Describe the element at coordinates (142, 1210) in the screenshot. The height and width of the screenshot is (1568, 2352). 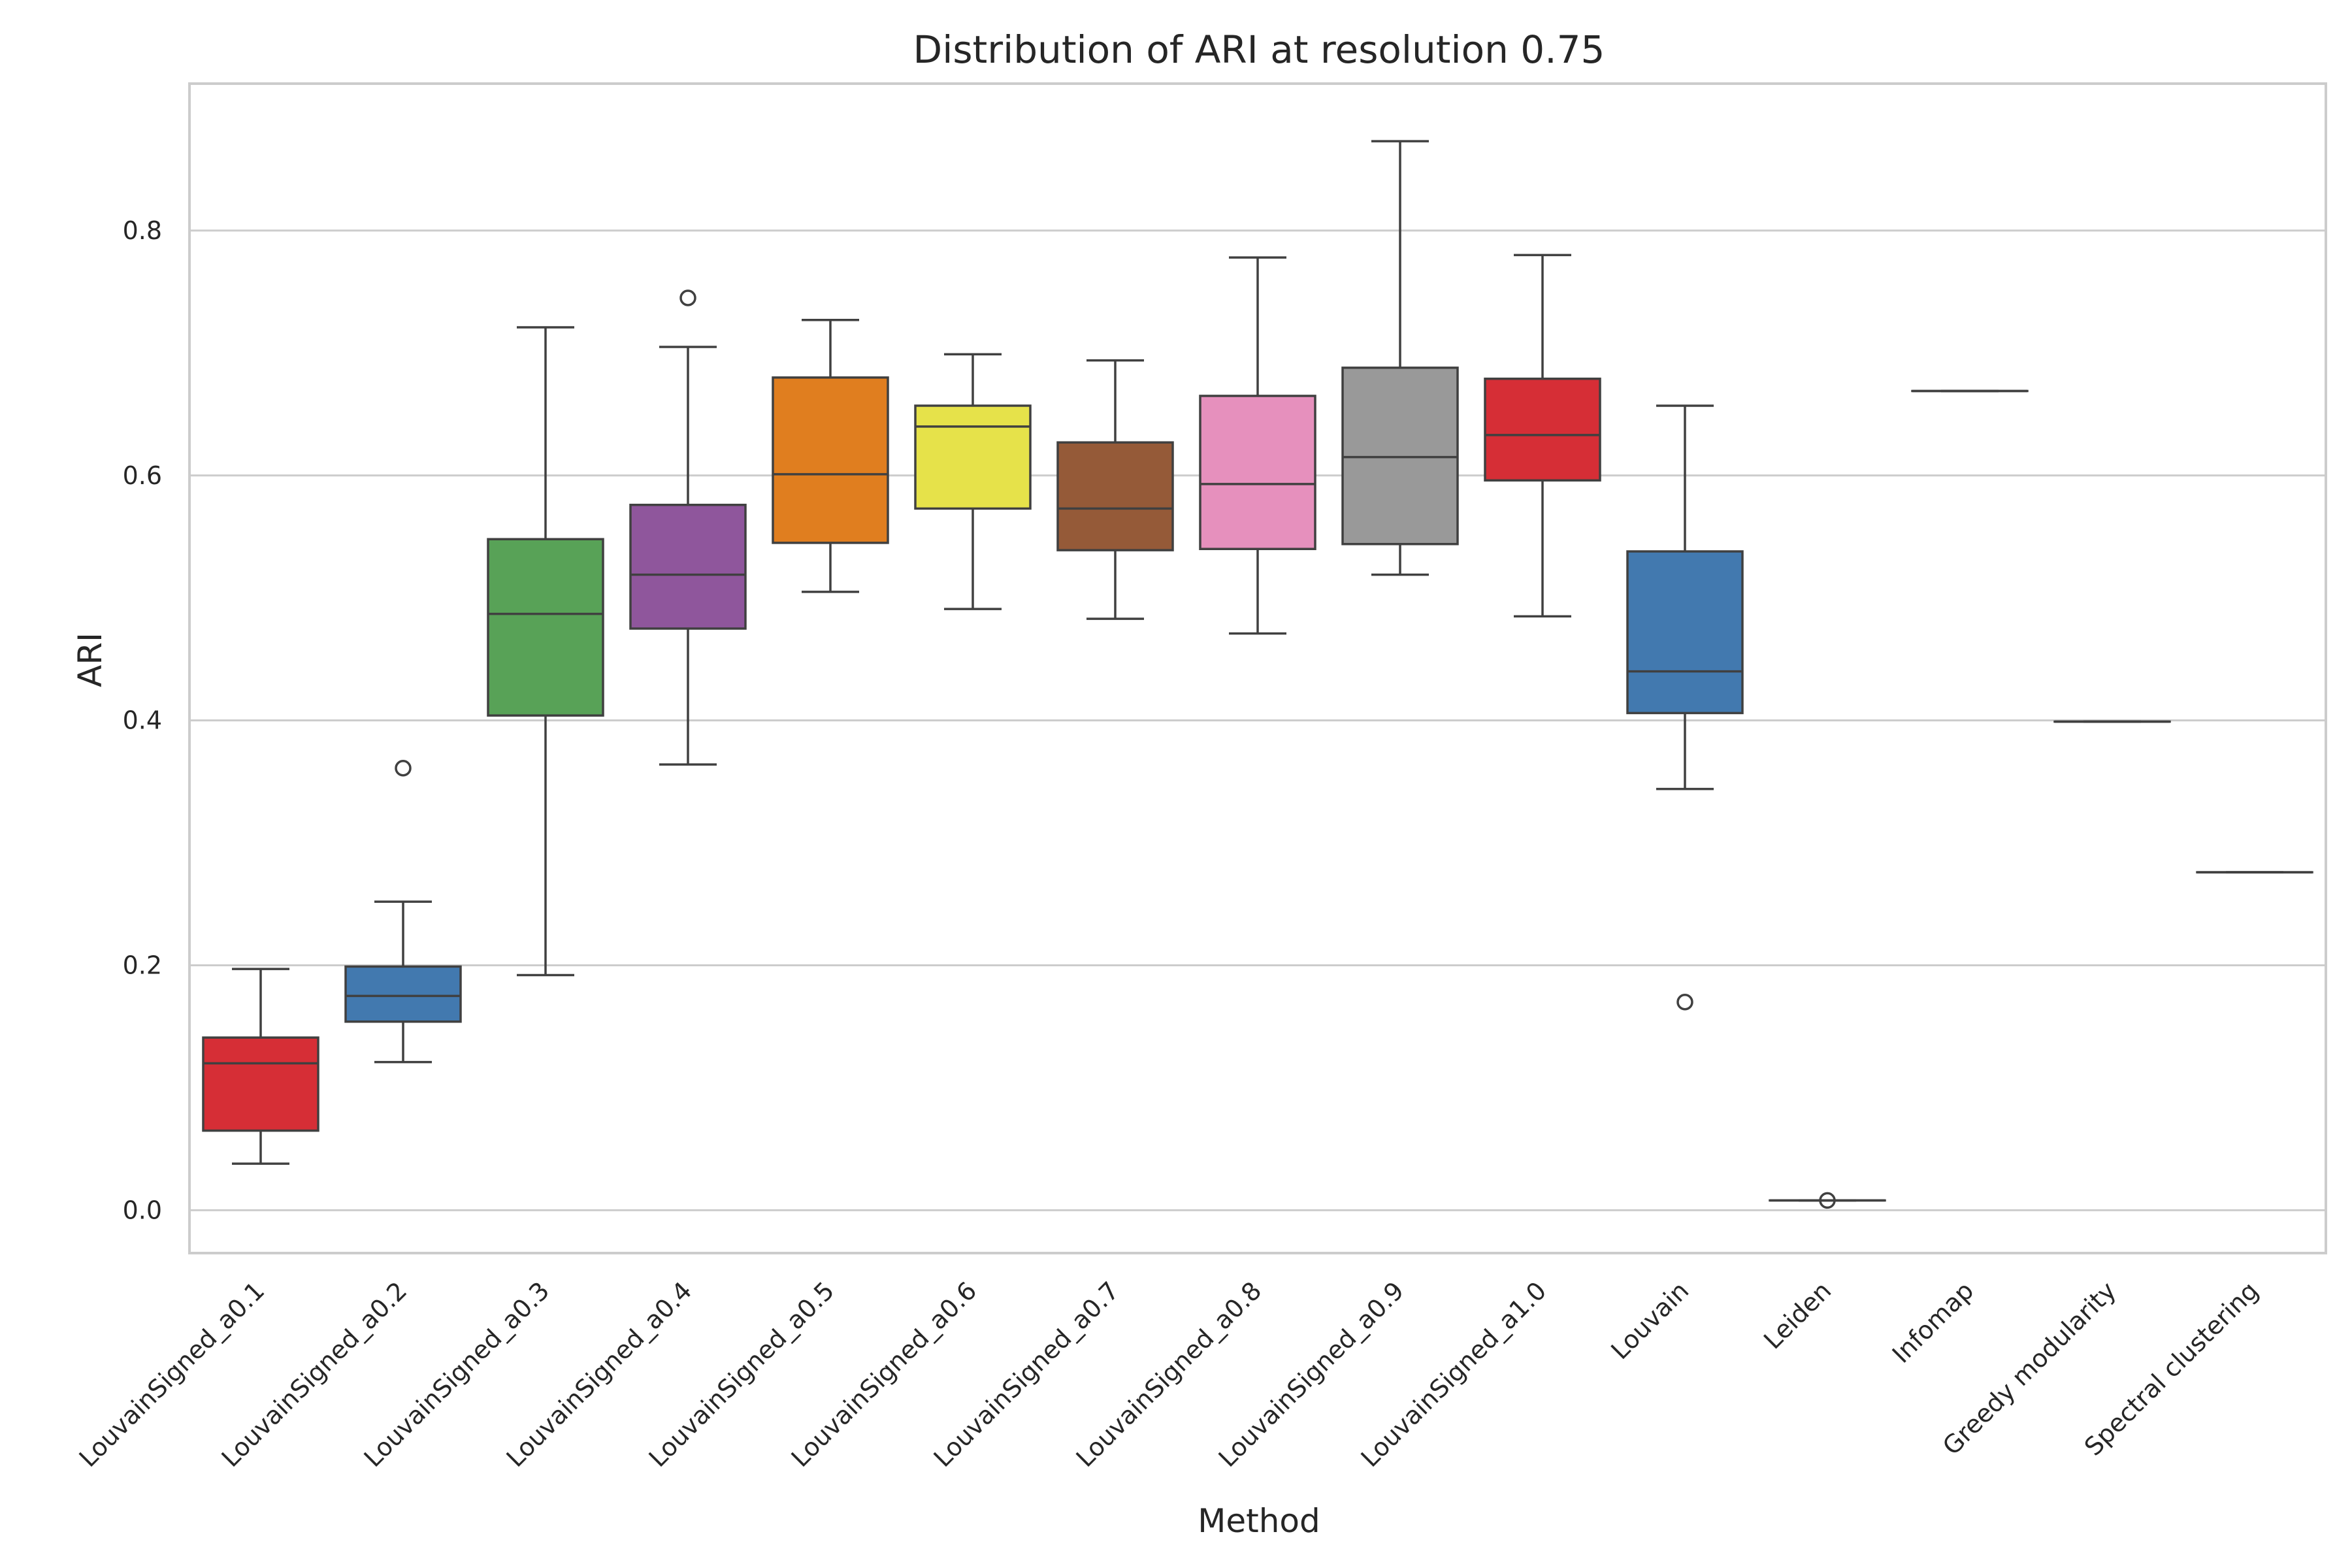
I see `y-tick-label: 0.0` at that location.